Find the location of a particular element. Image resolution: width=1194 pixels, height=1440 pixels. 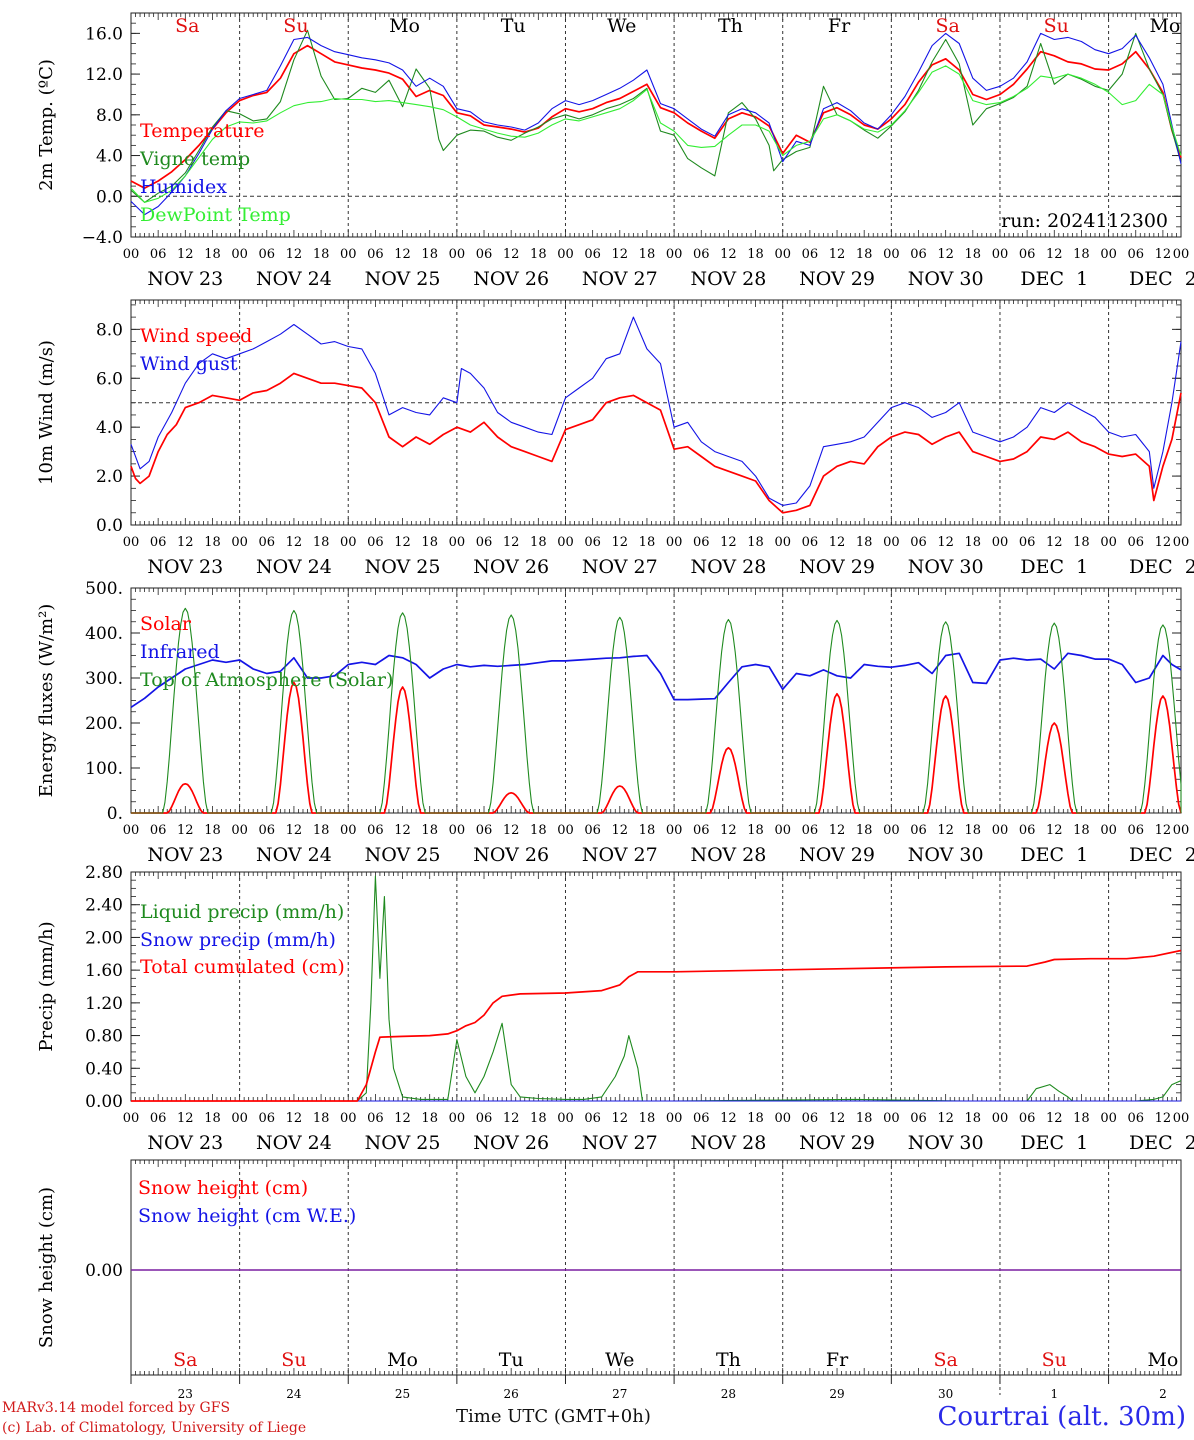

snow-weekday-label: Sa is located at coordinates (945, 1360).